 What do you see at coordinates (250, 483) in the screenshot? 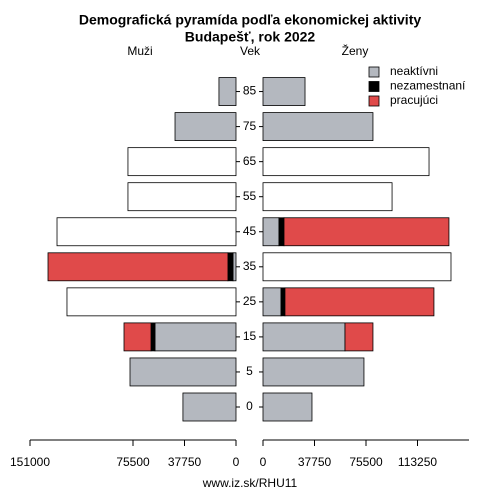
I see `source: www.iz.sk/RHU11` at bounding box center [250, 483].